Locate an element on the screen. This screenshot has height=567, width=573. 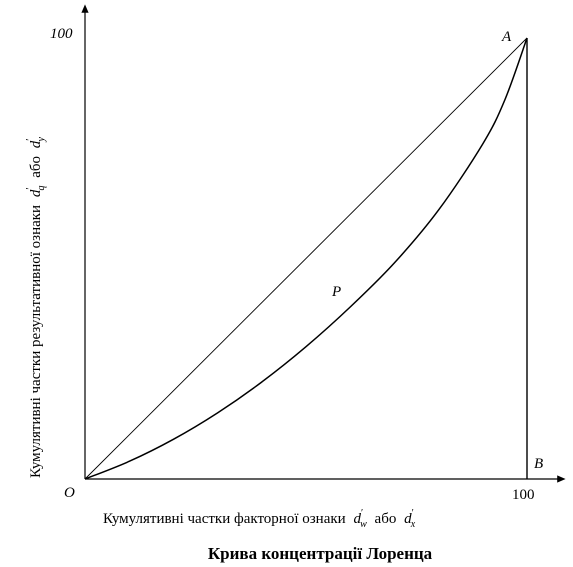
chart-title: Крива концентрації Лоренца is located at coordinates (320, 553).